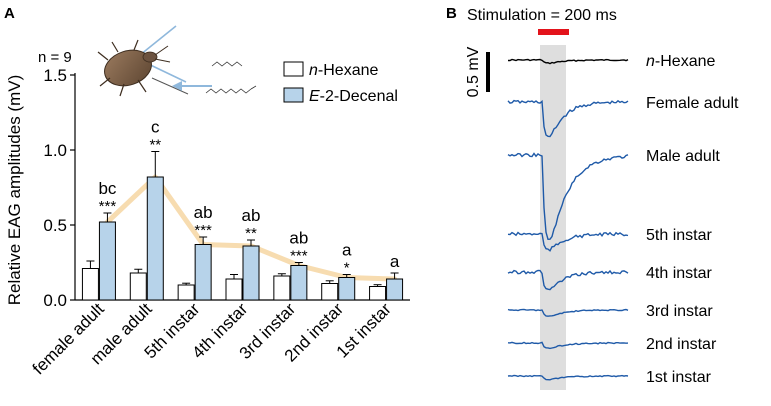 This screenshot has width=771, height=406. What do you see at coordinates (55, 57) in the screenshot?
I see `sample-size-label: n = 9` at bounding box center [55, 57].